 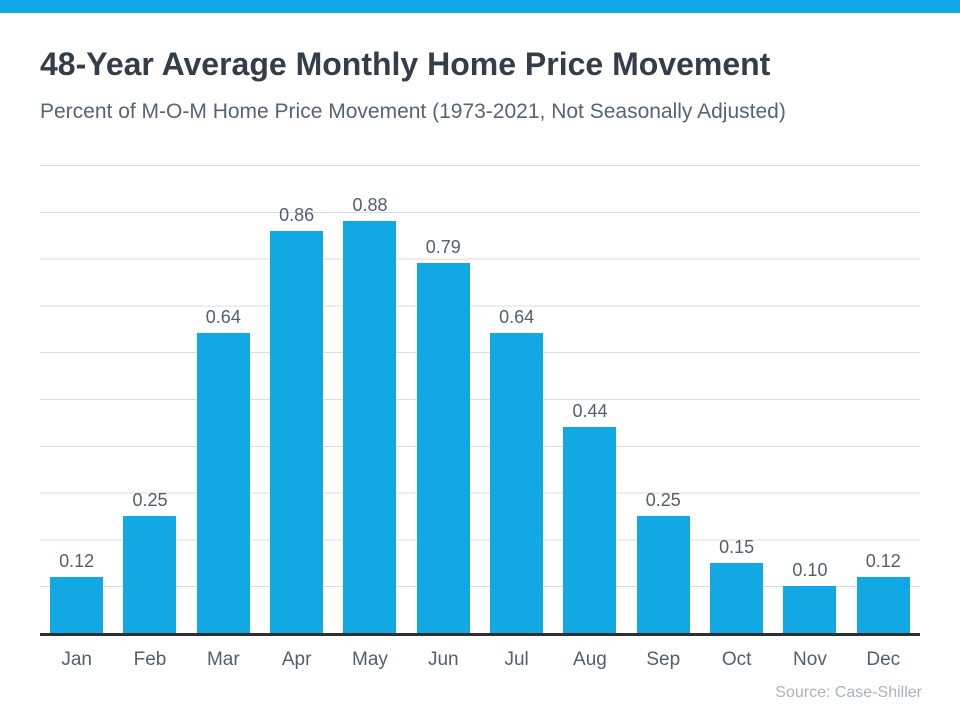 What do you see at coordinates (590, 659) in the screenshot?
I see `x-tick-label: Aug` at bounding box center [590, 659].